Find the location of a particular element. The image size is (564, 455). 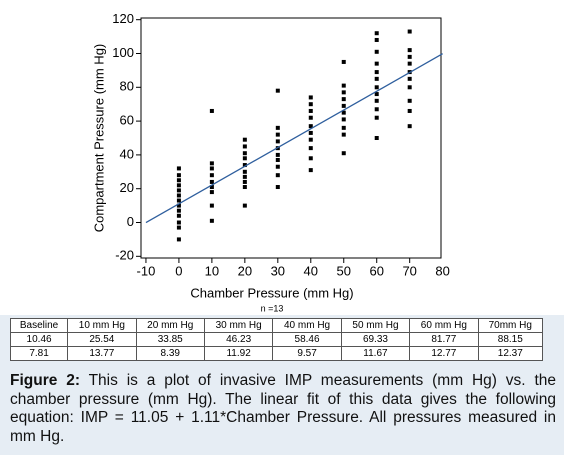

y-tick-label: -20 is located at coordinates (124, 255).